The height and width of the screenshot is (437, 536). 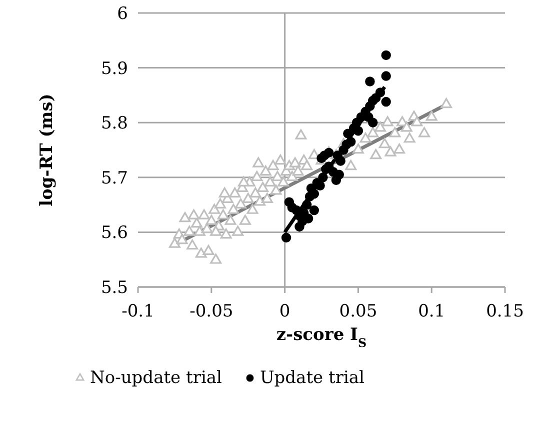 What do you see at coordinates (156, 378) in the screenshot?
I see `legend-label: No-update trial` at bounding box center [156, 378].